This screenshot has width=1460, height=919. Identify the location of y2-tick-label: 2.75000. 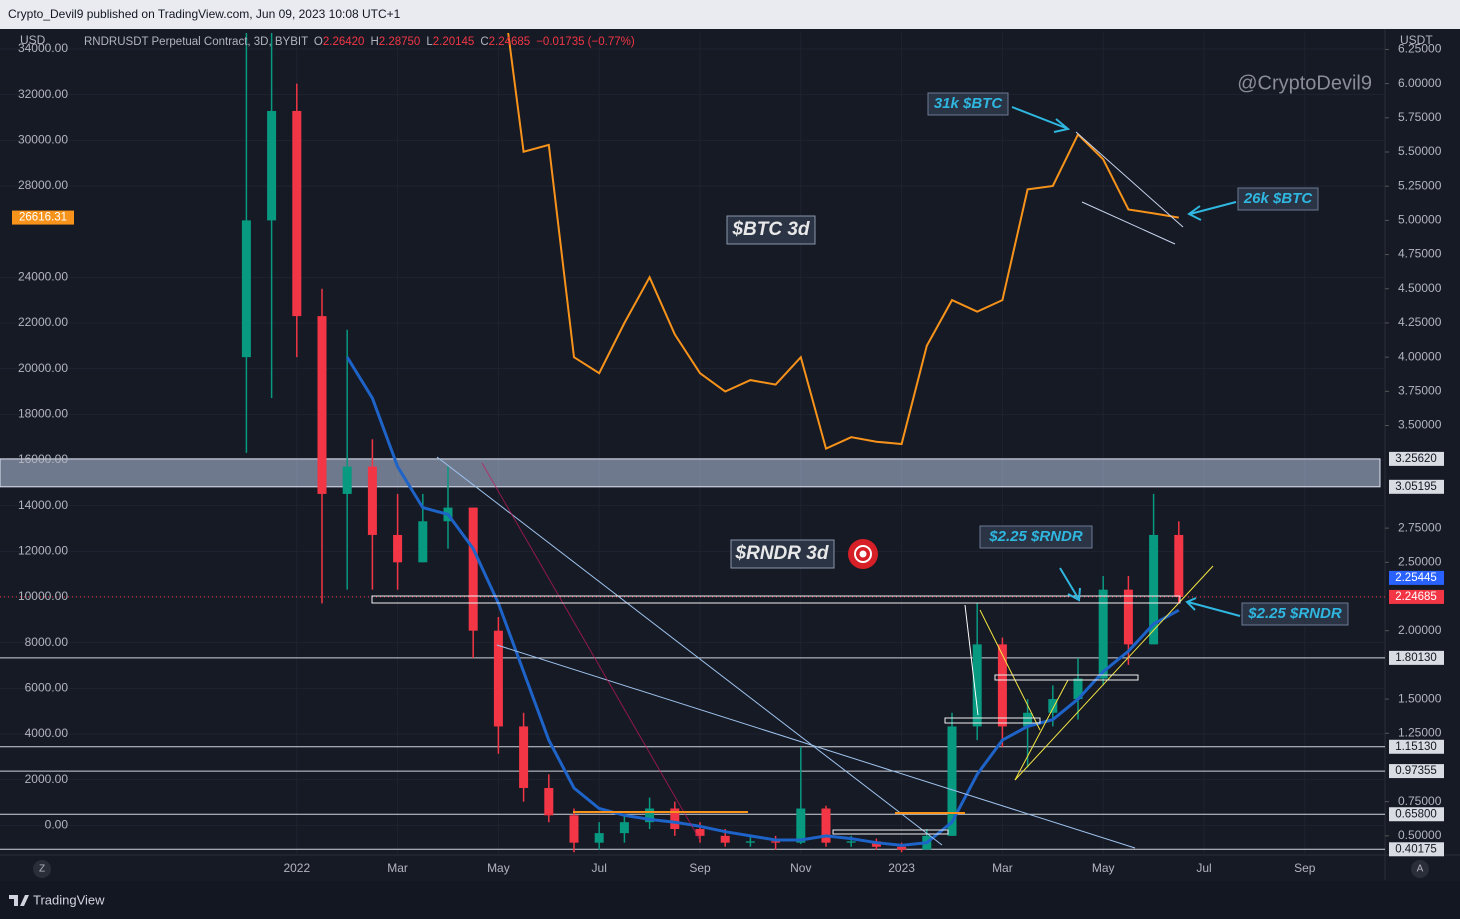
(1420, 527).